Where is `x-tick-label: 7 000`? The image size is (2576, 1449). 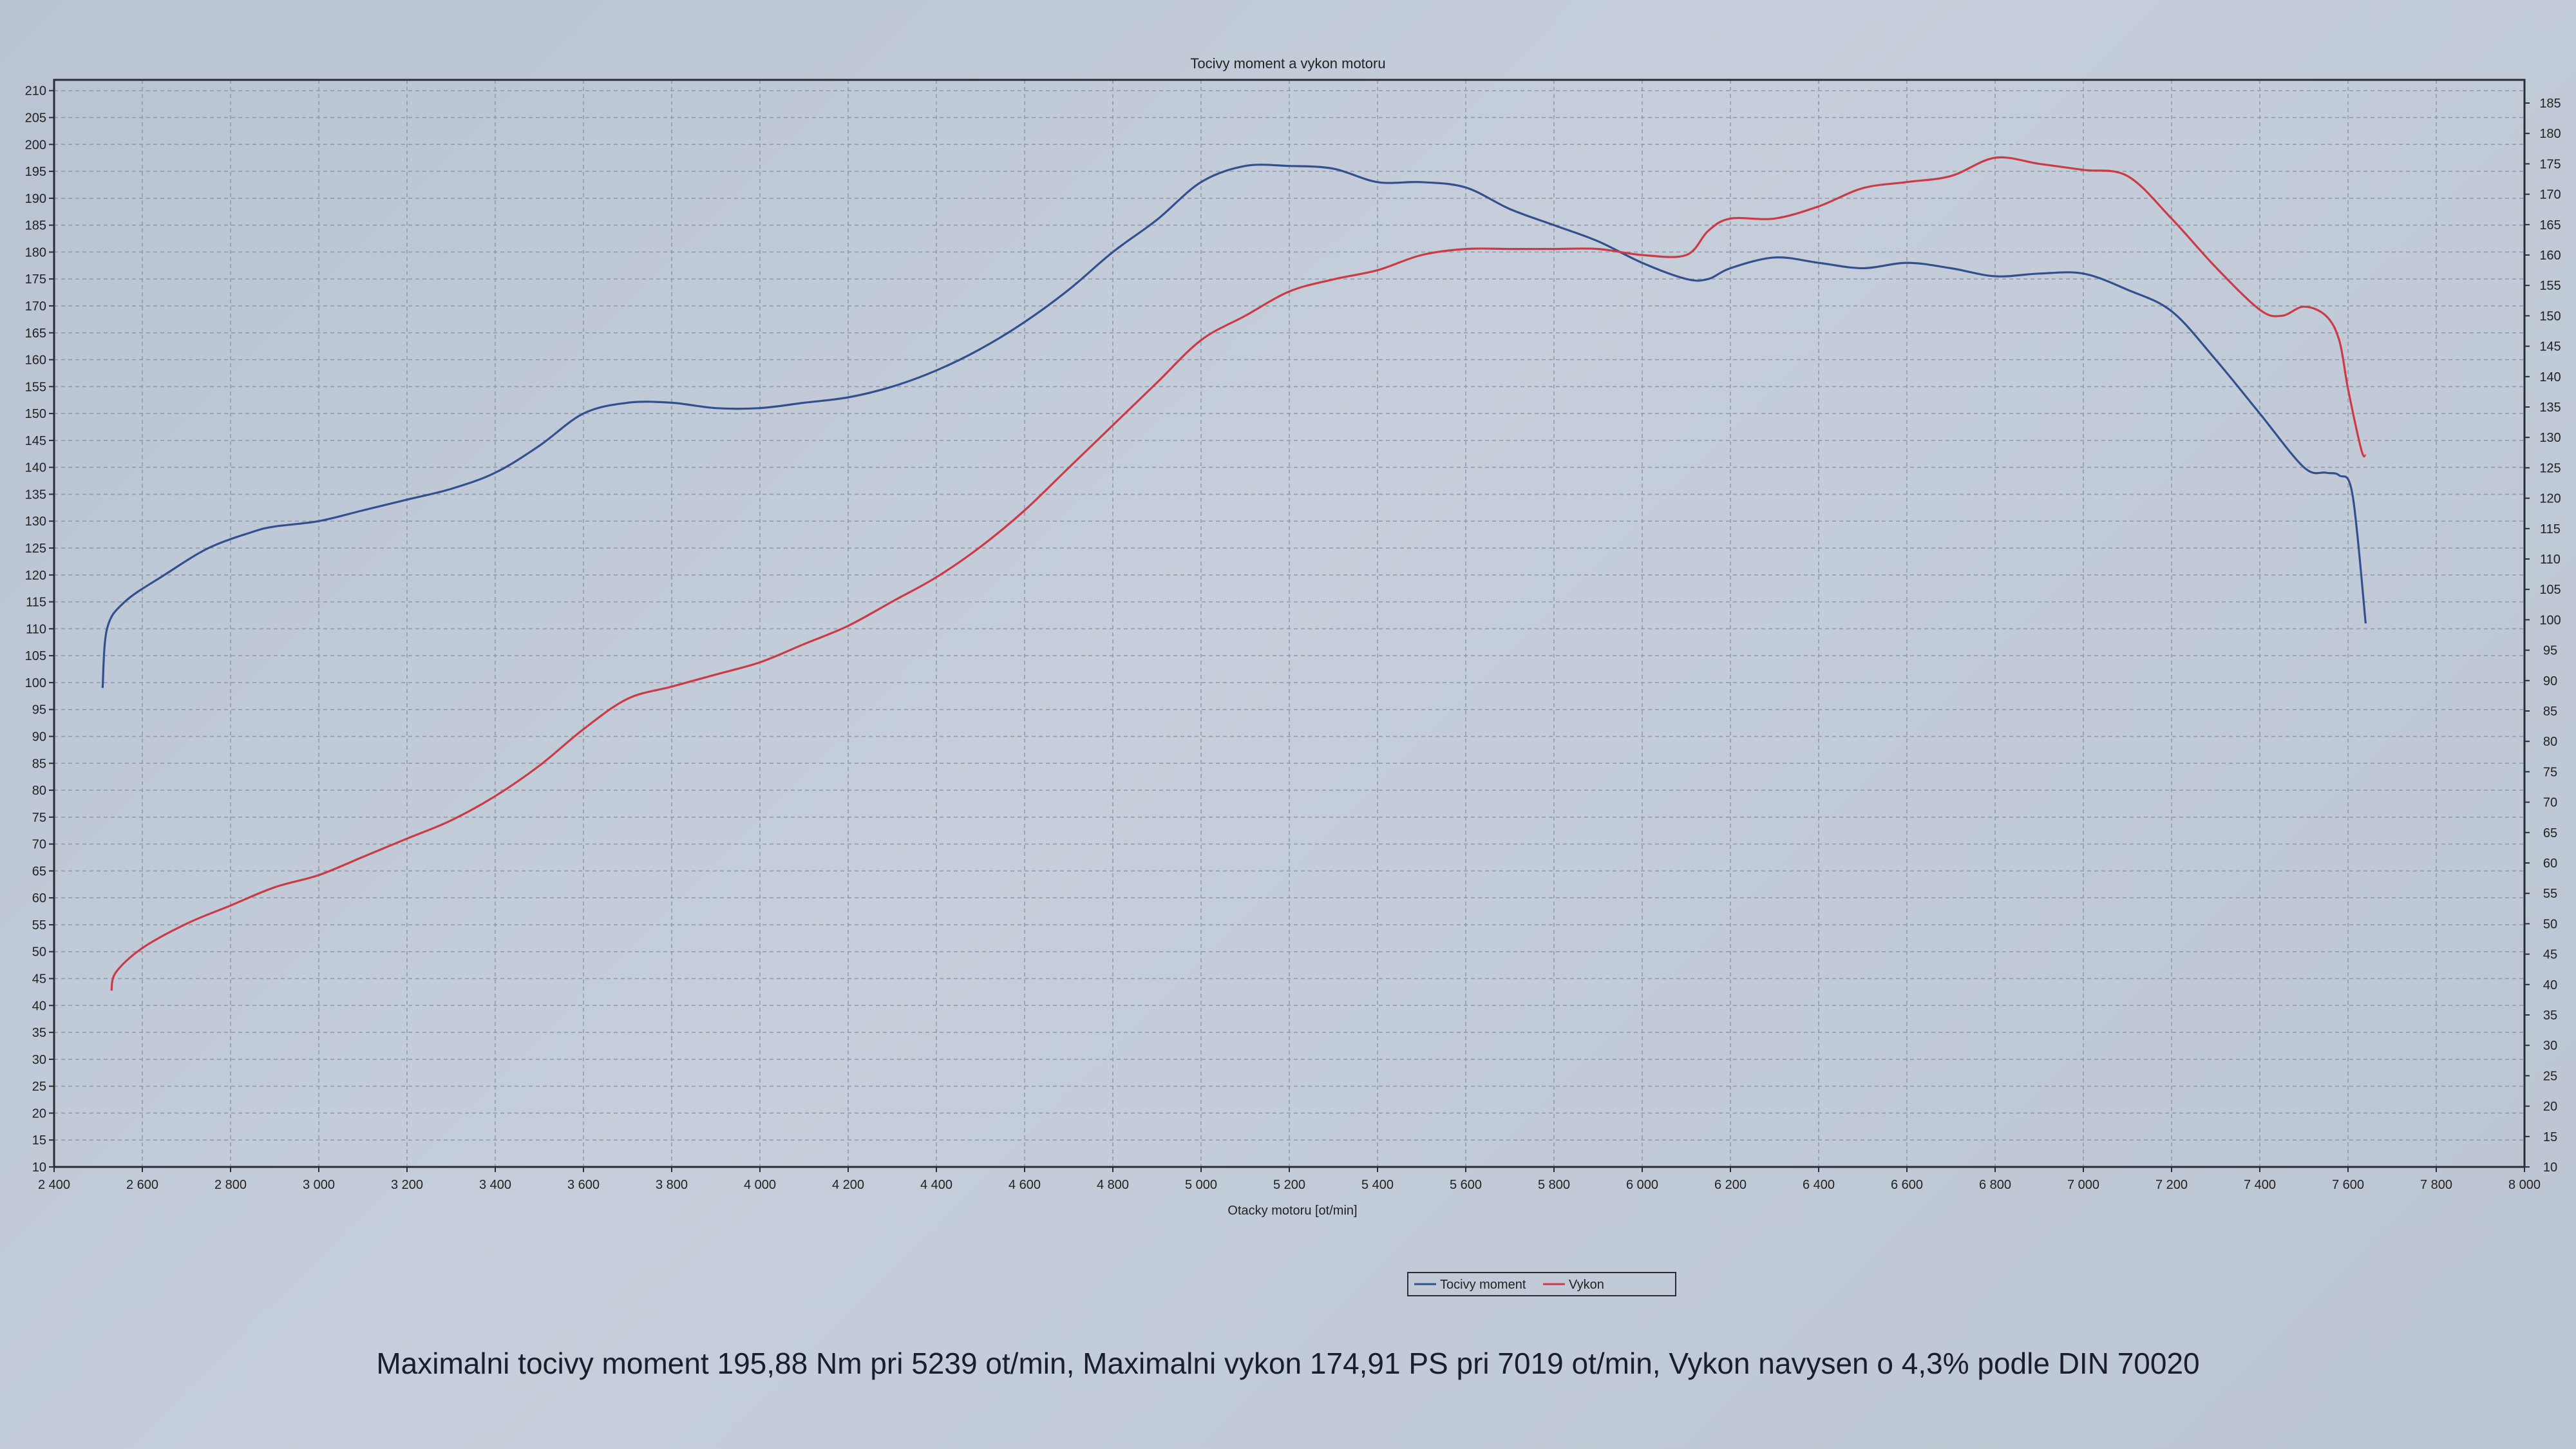 x-tick-label: 7 000 is located at coordinates (2083, 1185).